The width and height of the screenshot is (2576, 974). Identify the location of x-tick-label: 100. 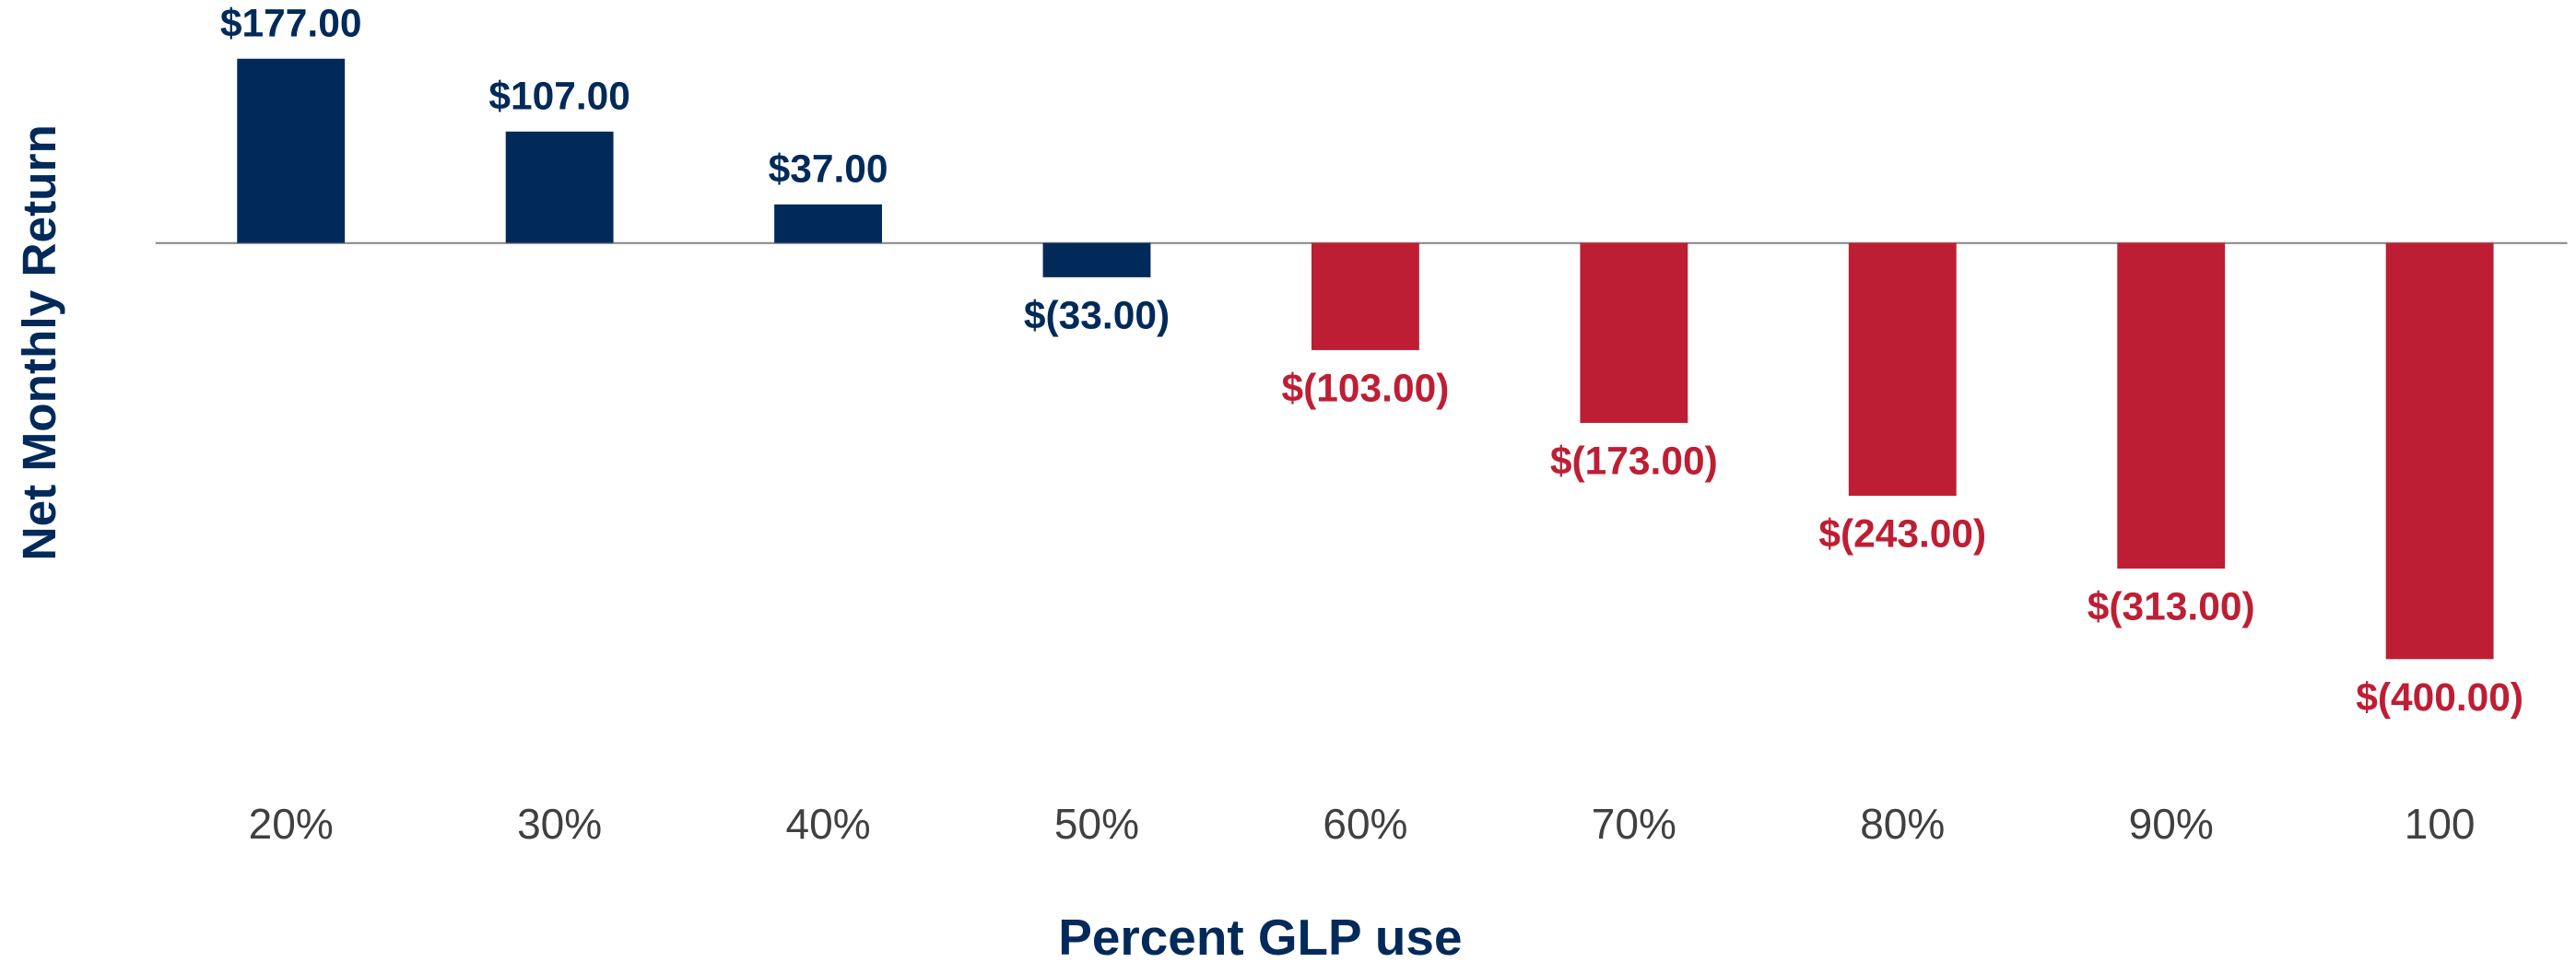
(2440, 824).